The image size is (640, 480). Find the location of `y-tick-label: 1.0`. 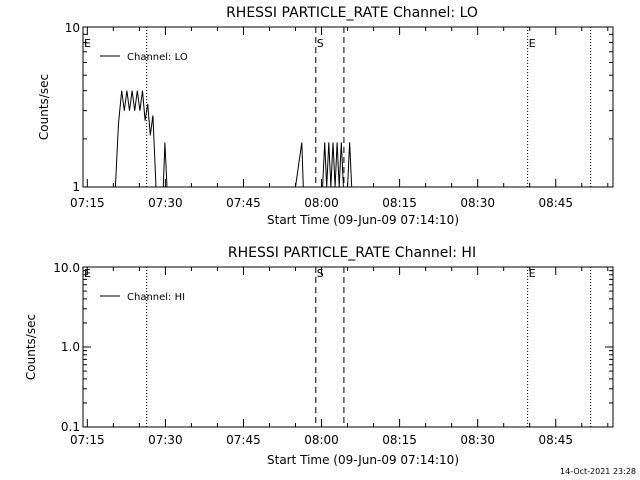

y-tick-label: 1.0 is located at coordinates (70, 347).